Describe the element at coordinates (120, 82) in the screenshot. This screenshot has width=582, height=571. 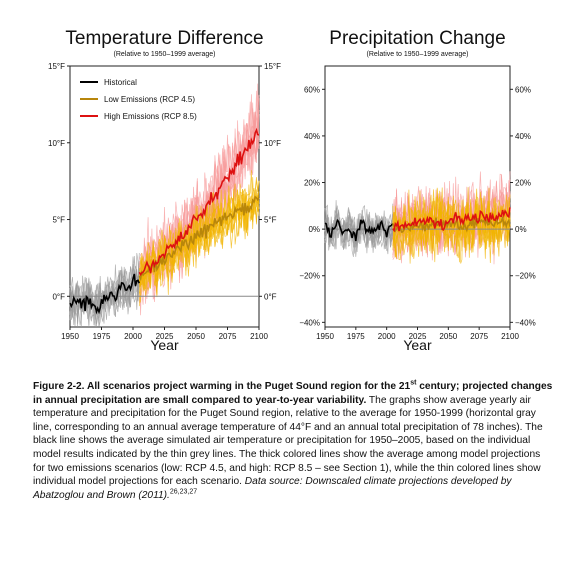
I see `legend-label: Historical` at that location.